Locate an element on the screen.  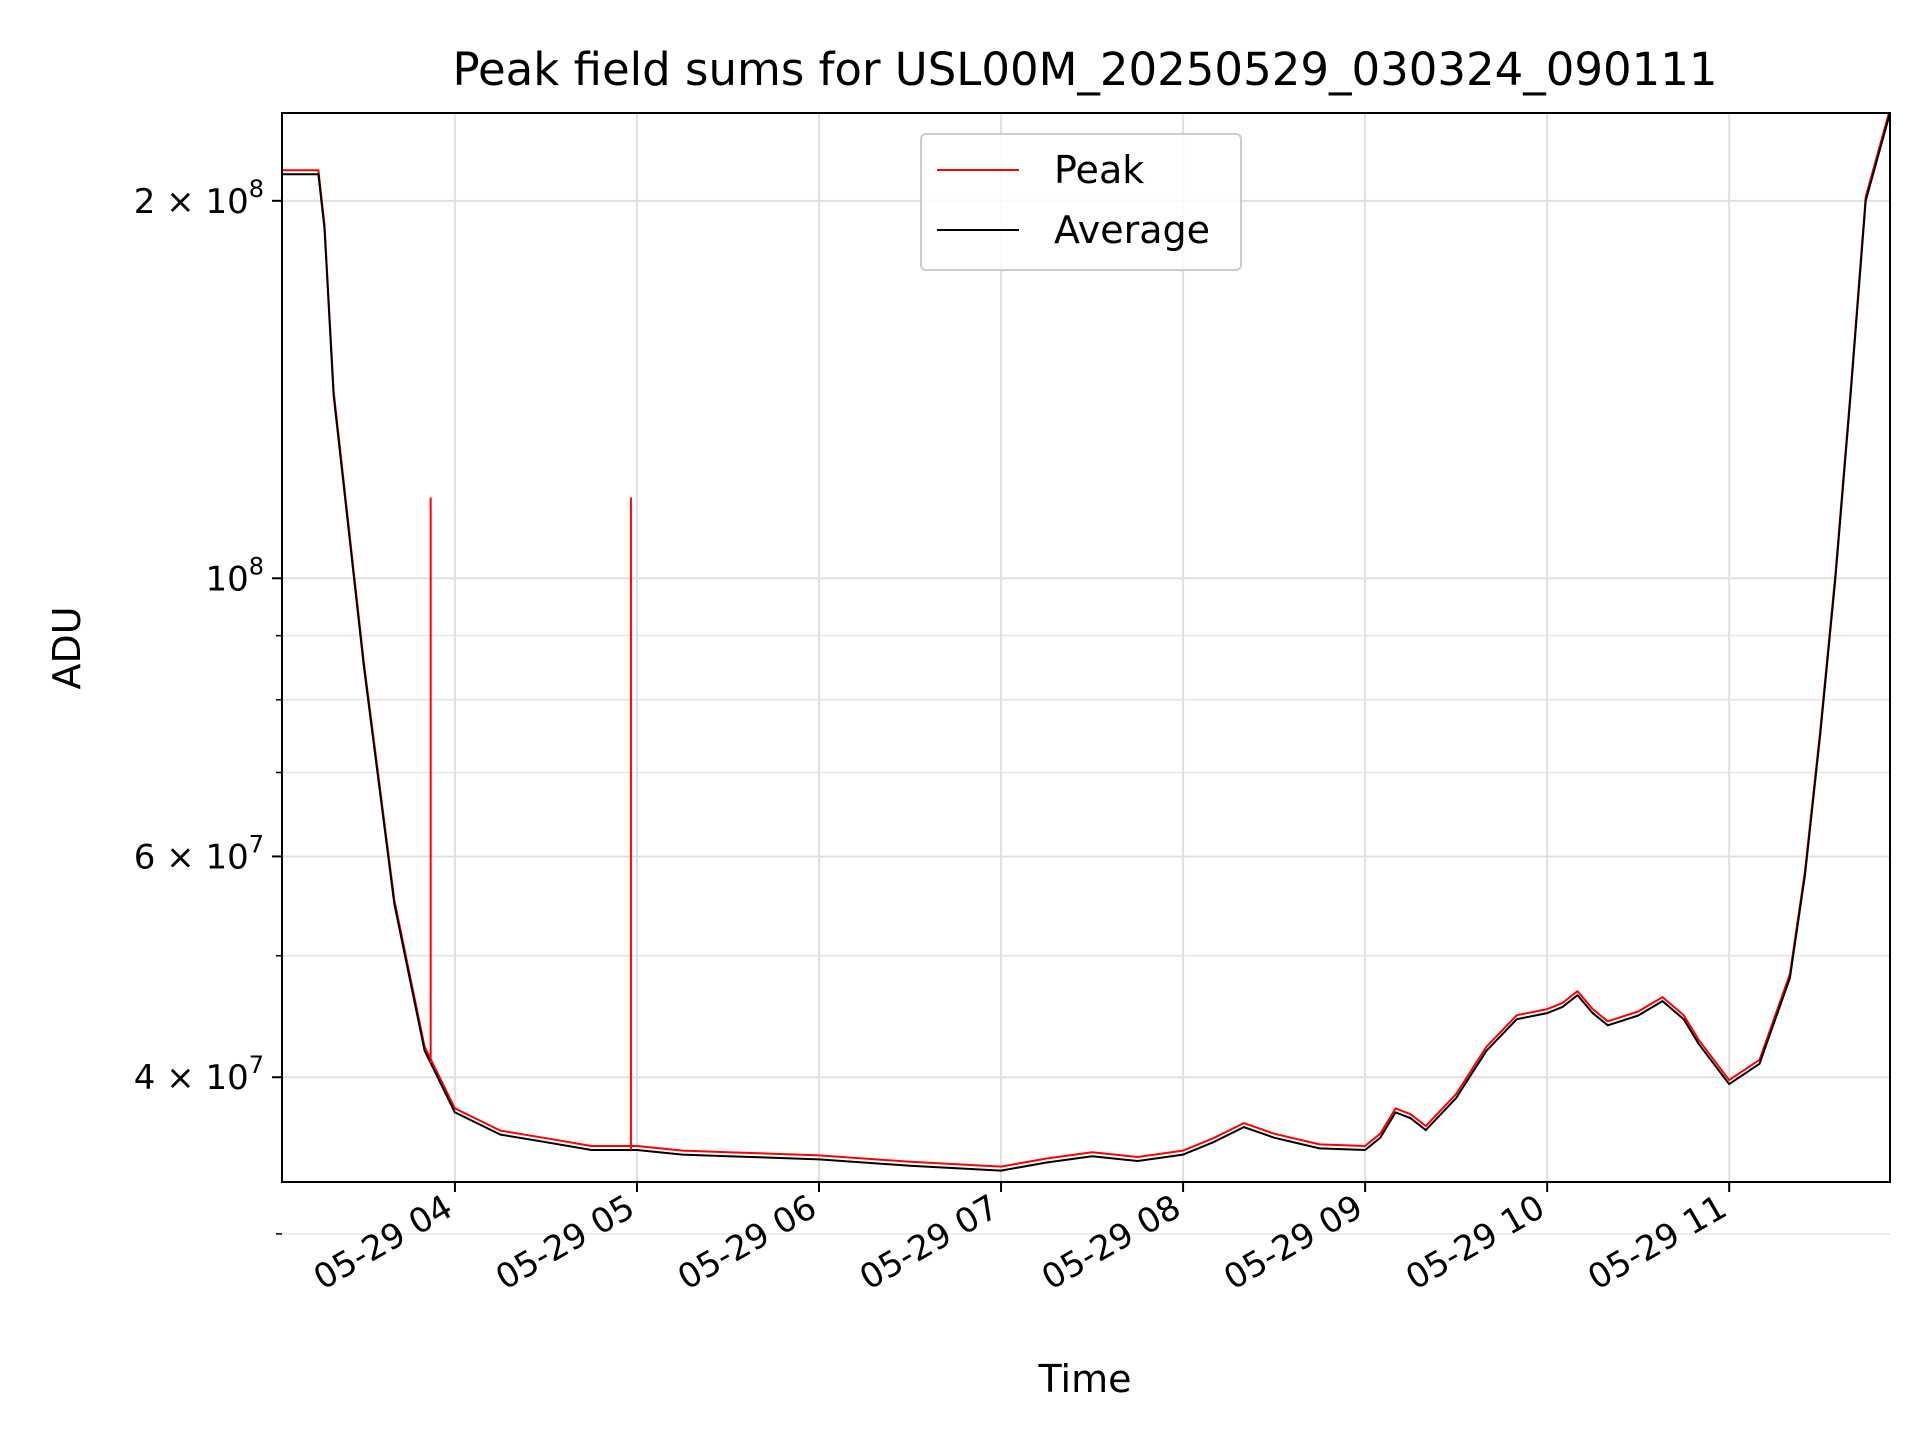
y-tick-label-base: 2 × 10 is located at coordinates (191, 202).